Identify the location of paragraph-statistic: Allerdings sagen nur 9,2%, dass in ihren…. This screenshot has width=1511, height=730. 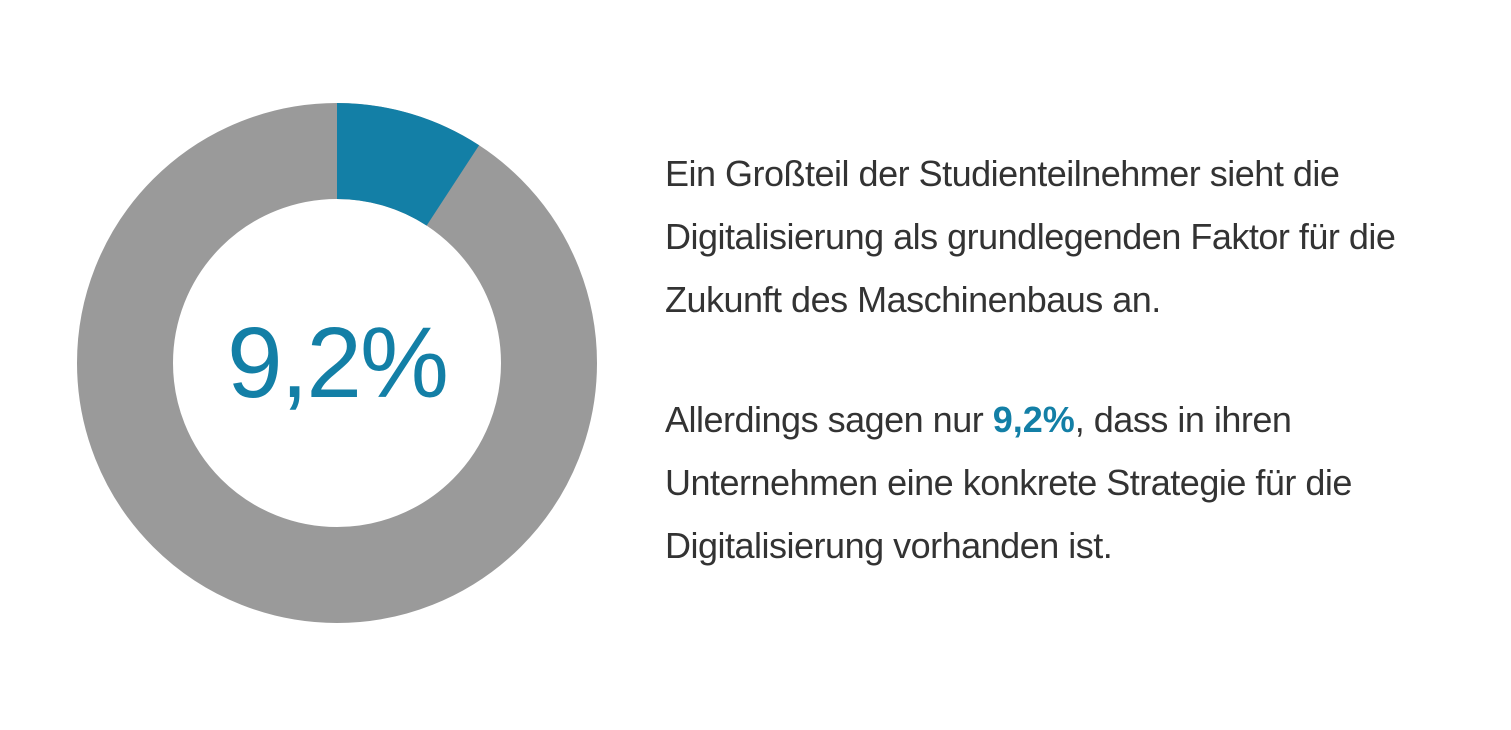
(1062, 482).